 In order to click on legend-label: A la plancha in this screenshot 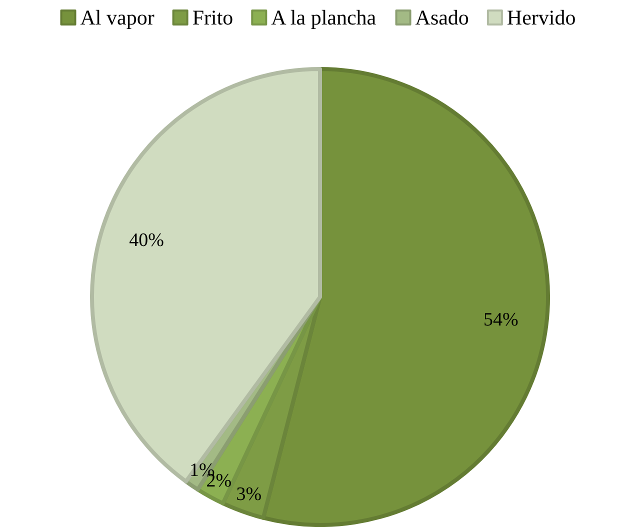, I will do `click(324, 18)`.